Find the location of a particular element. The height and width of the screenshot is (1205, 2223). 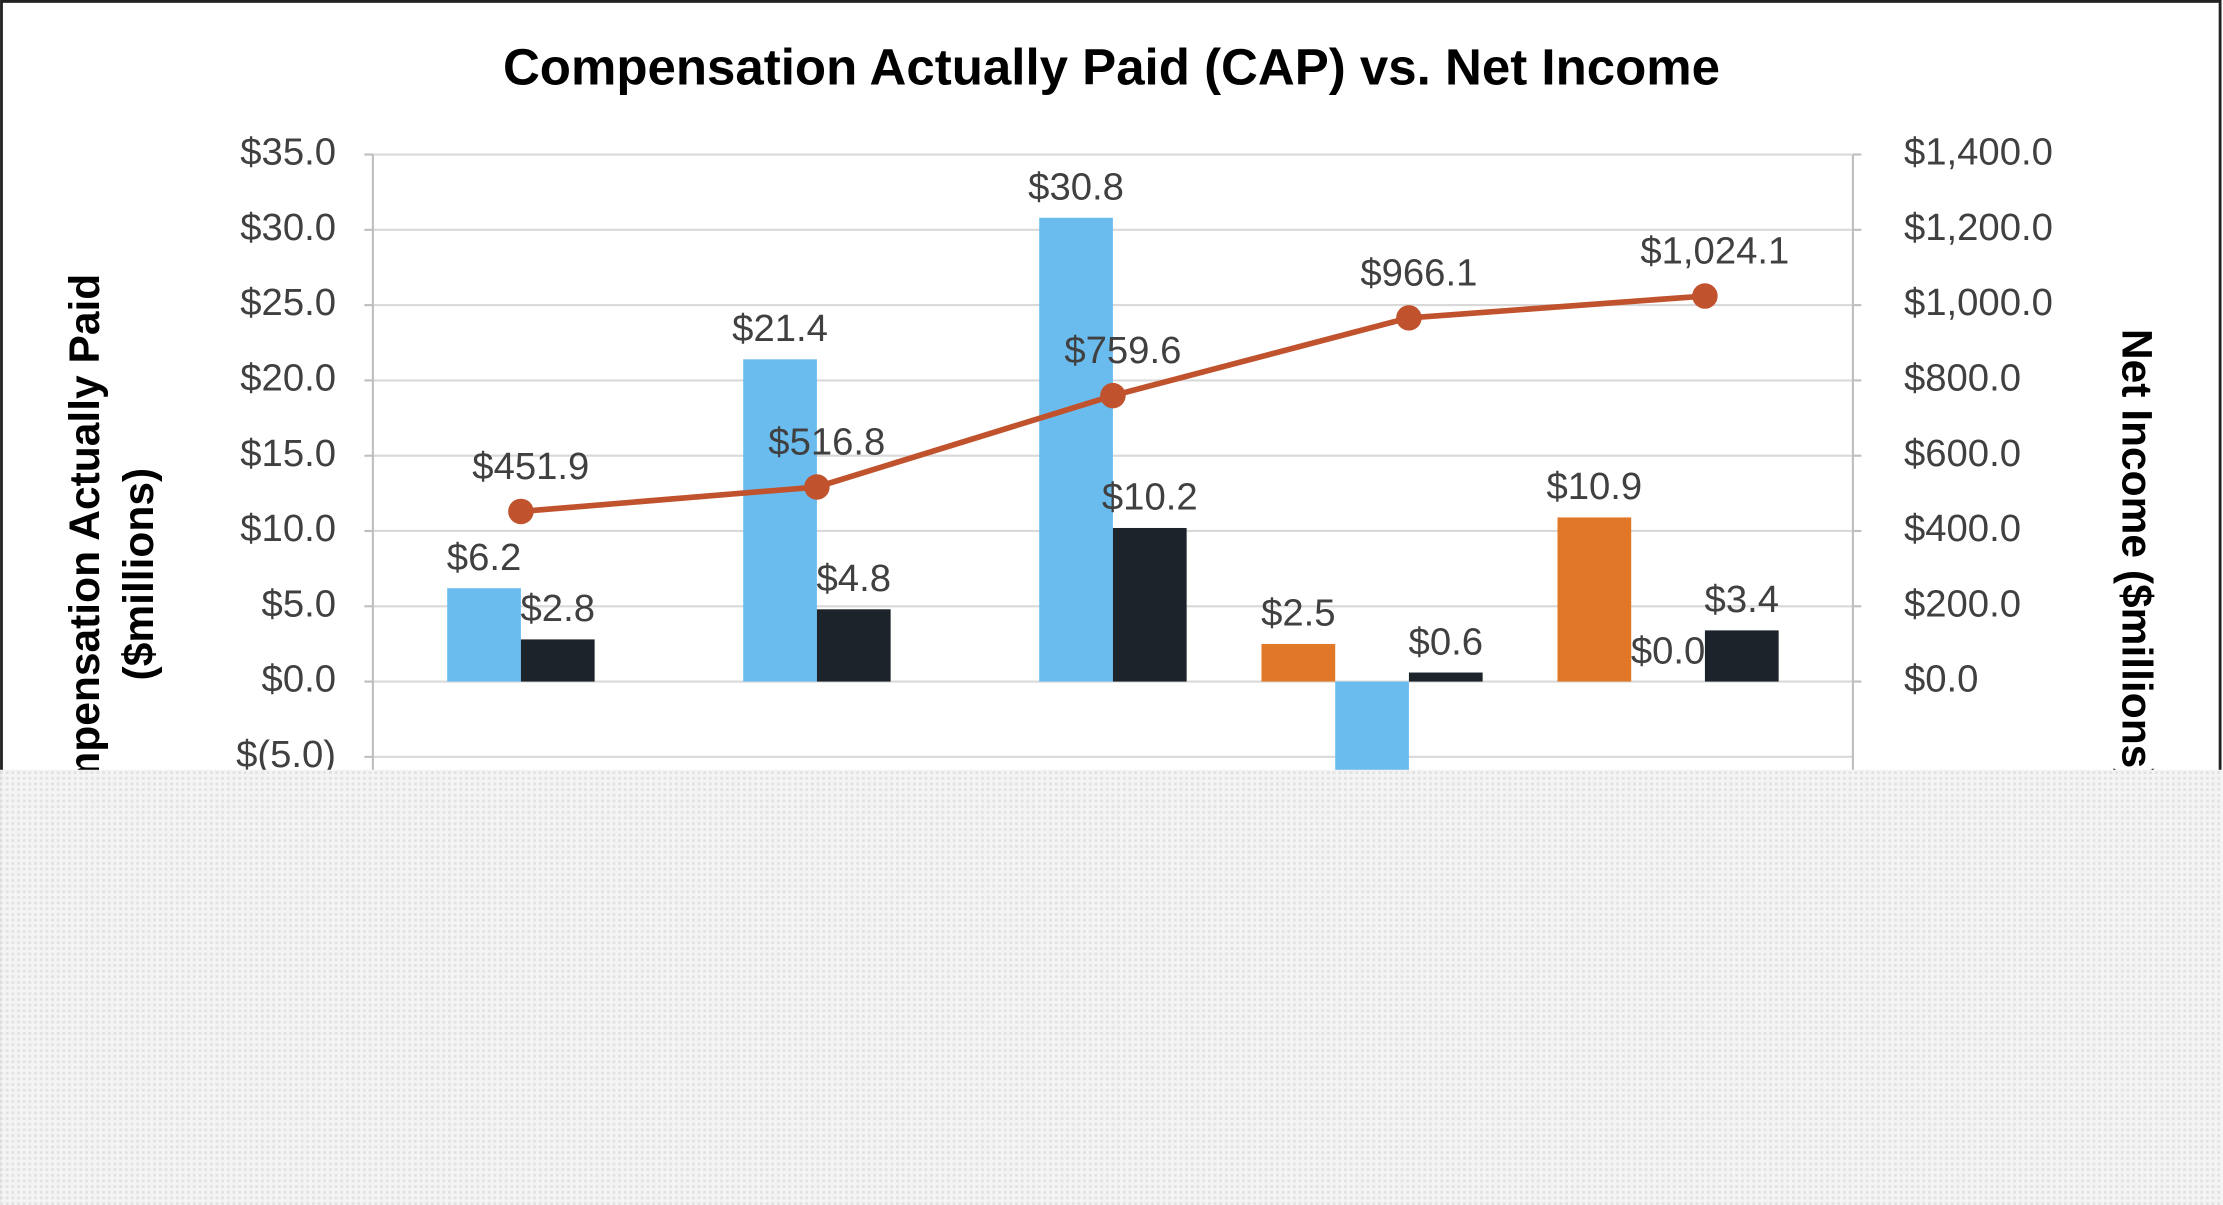

y-tick-label: $35.0 is located at coordinates (288, 152).